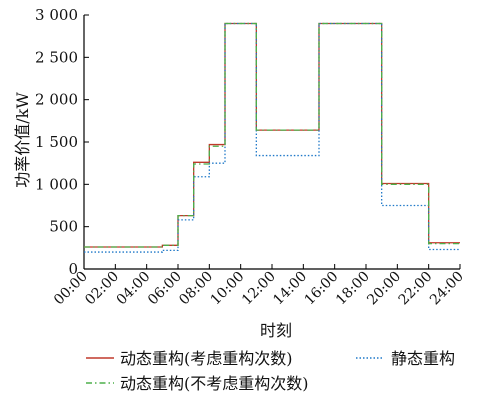 The image size is (483, 400). I want to click on y-tick-label: 1 000, so click(56, 184).